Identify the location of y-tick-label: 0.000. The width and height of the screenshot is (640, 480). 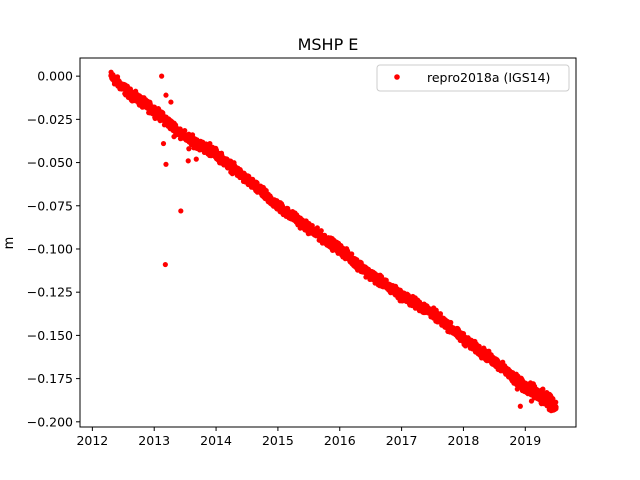
(55, 76).